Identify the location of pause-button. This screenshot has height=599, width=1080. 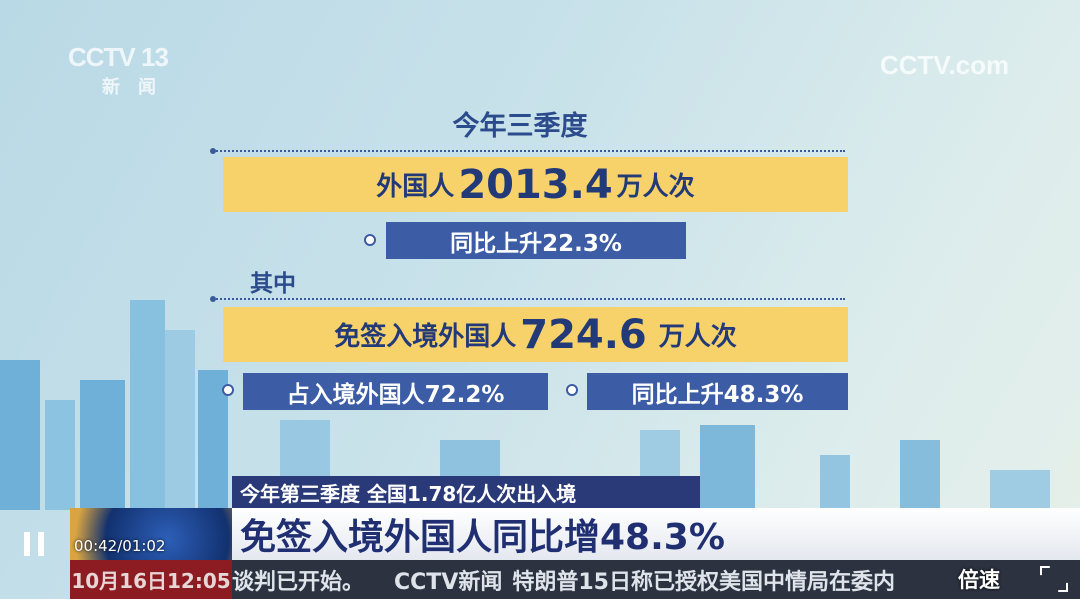
(34, 544).